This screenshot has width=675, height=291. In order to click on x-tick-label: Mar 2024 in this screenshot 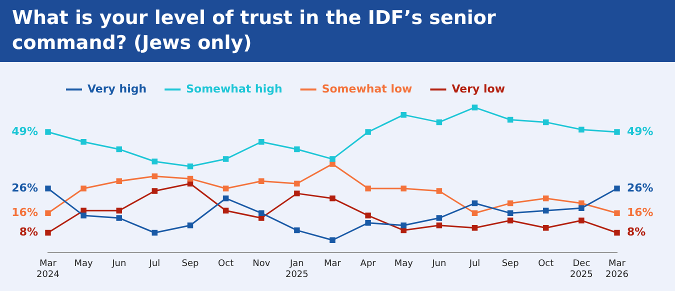, I will do `click(48, 269)`.